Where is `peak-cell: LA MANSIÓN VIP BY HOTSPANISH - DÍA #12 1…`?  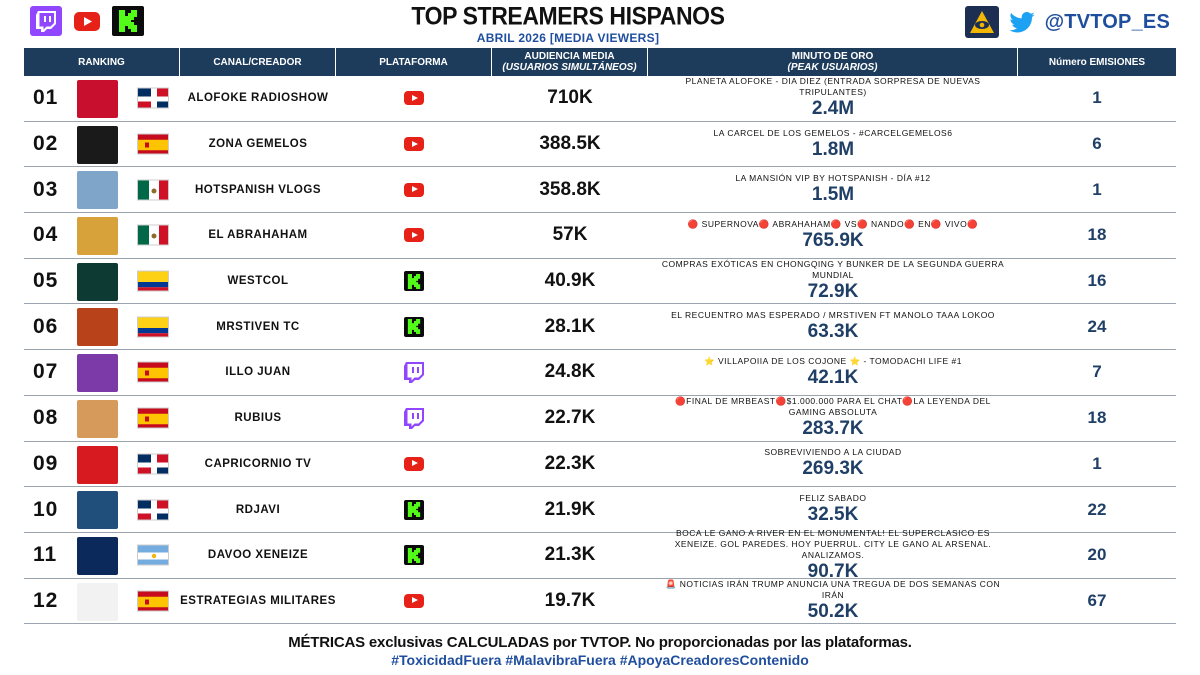
peak-cell: LA MANSIÓN VIP BY HOTSPANISH - DÍA #12 1… is located at coordinates (833, 189).